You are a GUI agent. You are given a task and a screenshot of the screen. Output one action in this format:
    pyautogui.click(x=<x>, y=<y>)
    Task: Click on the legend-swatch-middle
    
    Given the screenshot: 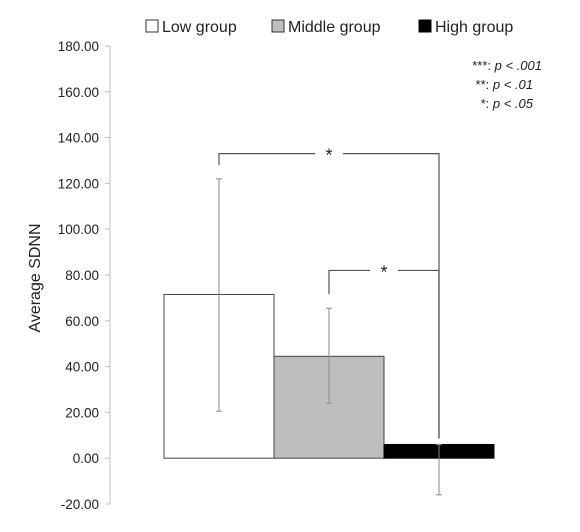 What is the action you would take?
    pyautogui.click(x=278, y=26)
    